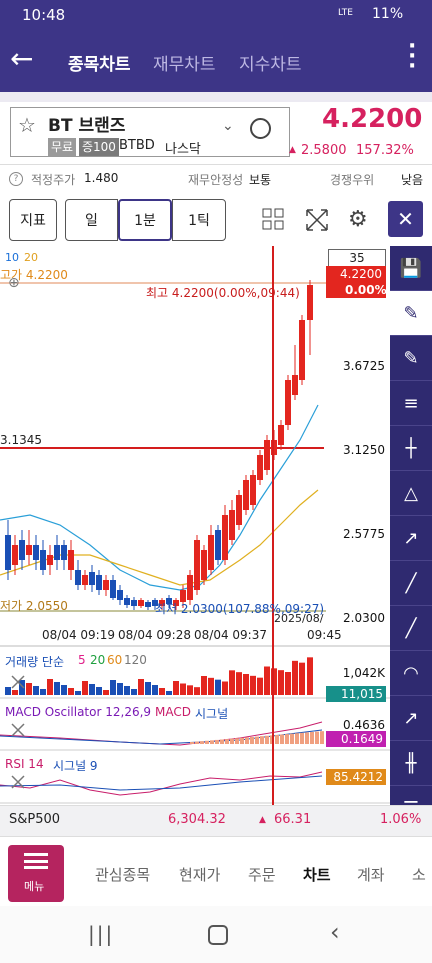 This screenshot has width=432, height=963. What do you see at coordinates (24, 764) in the screenshot?
I see `rsi-title: RSI 14` at bounding box center [24, 764].